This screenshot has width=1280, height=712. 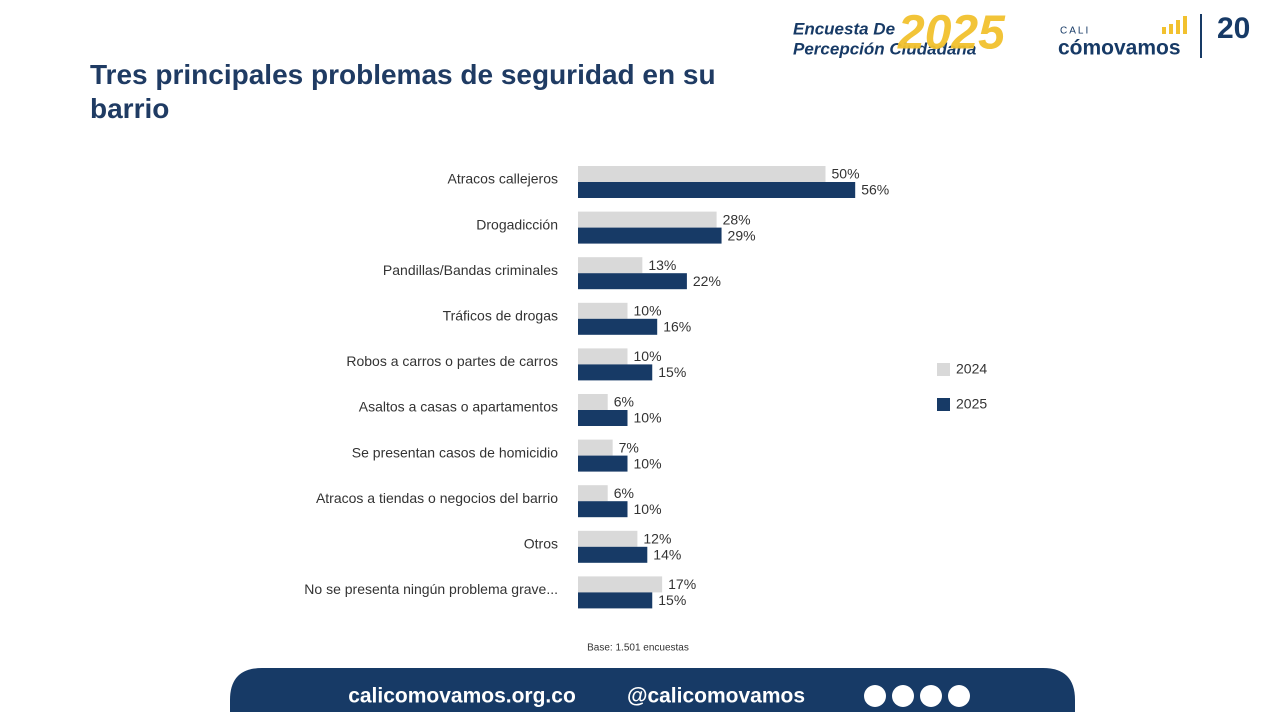 What do you see at coordinates (875, 190) in the screenshot?
I see `value-label: 56%` at bounding box center [875, 190].